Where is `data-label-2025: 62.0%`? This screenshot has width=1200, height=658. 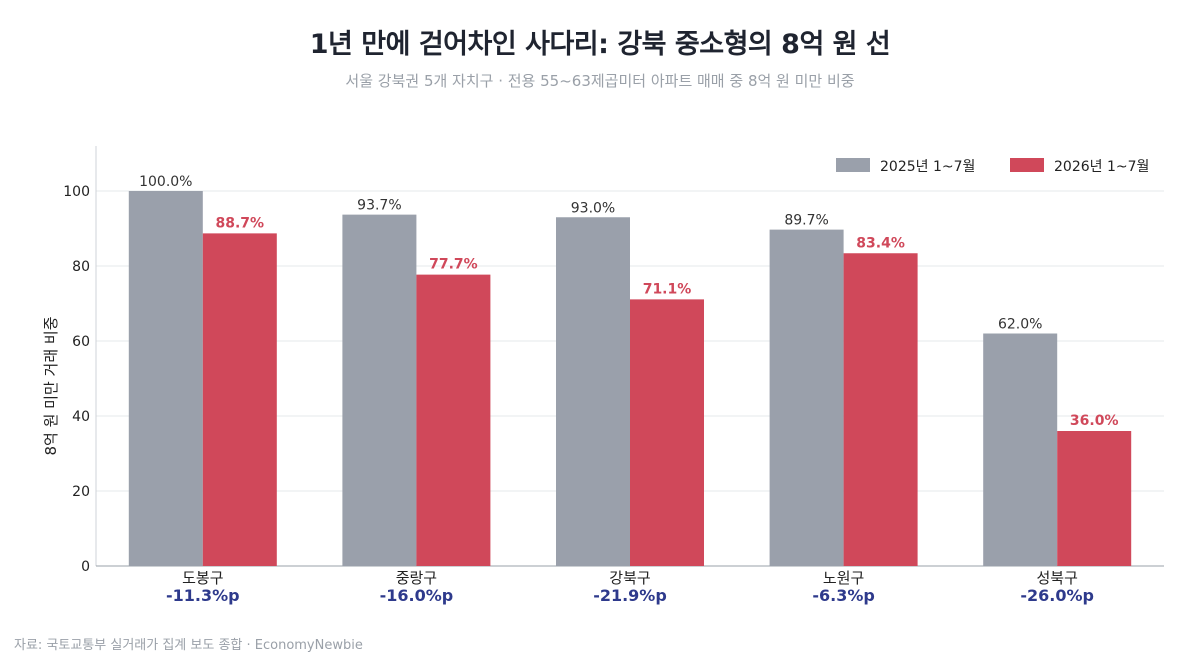 data-label-2025: 62.0% is located at coordinates (1020, 325).